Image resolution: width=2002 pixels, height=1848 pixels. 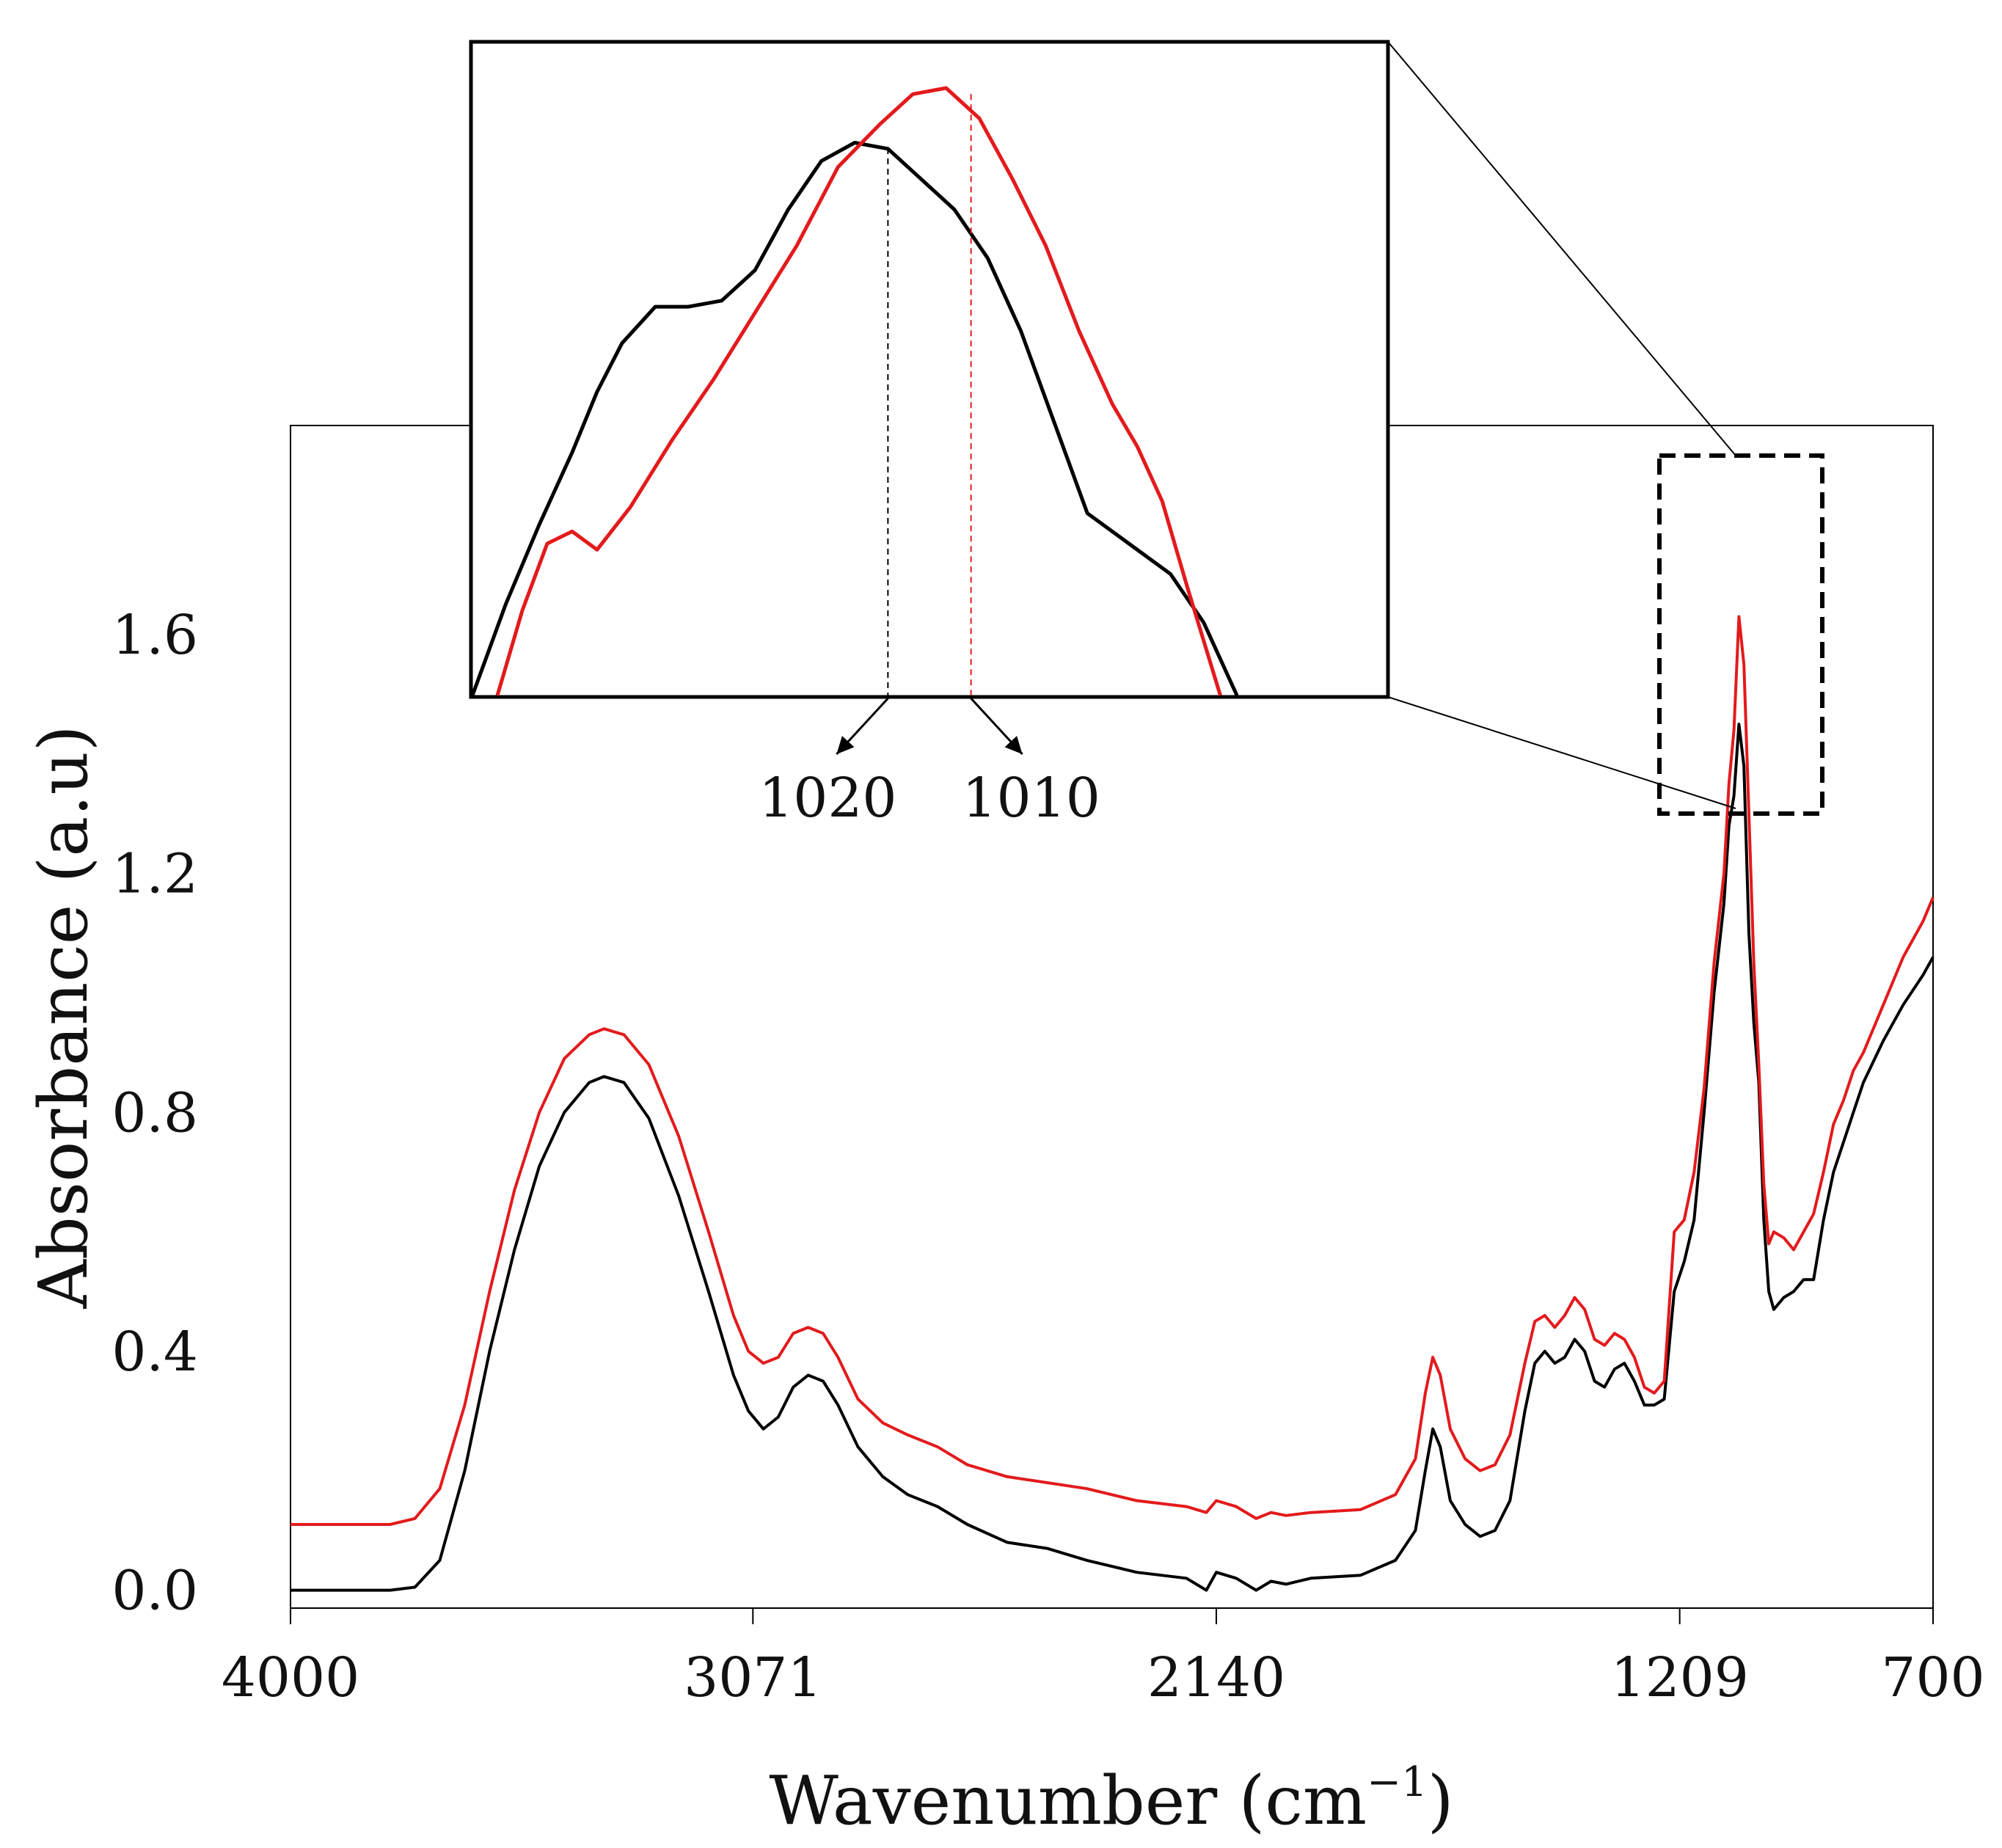 What do you see at coordinates (828, 799) in the screenshot?
I see `peak-label-1020: 1020` at bounding box center [828, 799].